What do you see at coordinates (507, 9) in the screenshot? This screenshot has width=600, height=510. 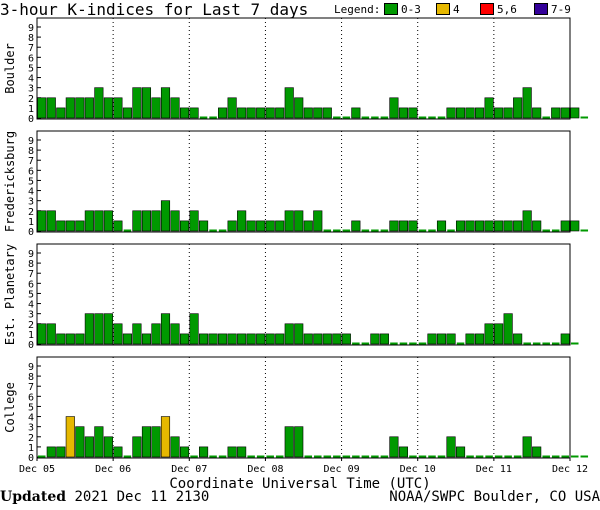 I see `legend-text-5-6: 5,6` at bounding box center [507, 9].